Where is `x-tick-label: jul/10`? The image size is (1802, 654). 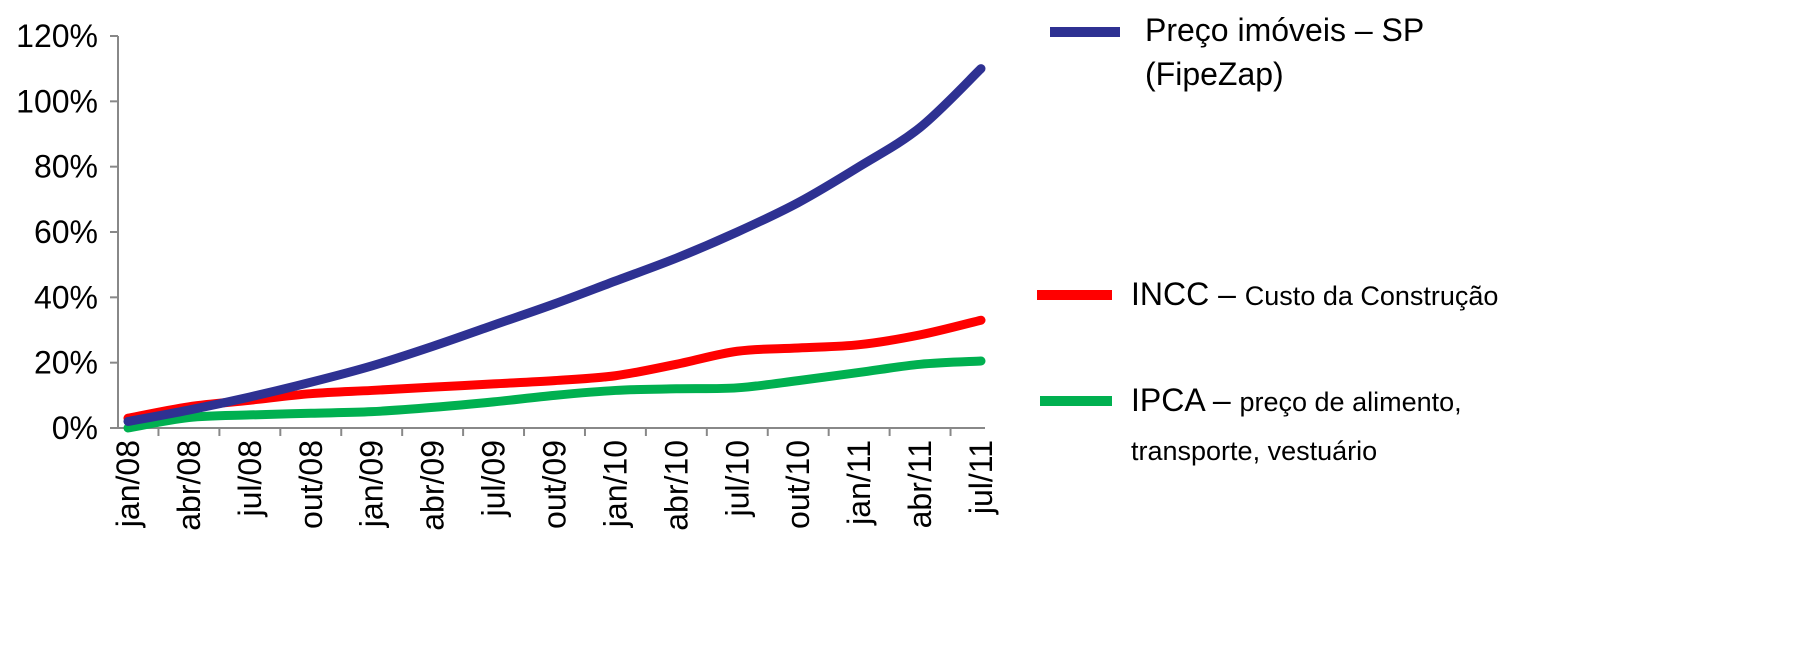
x-tick-label: jul/10 is located at coordinates (737, 479).